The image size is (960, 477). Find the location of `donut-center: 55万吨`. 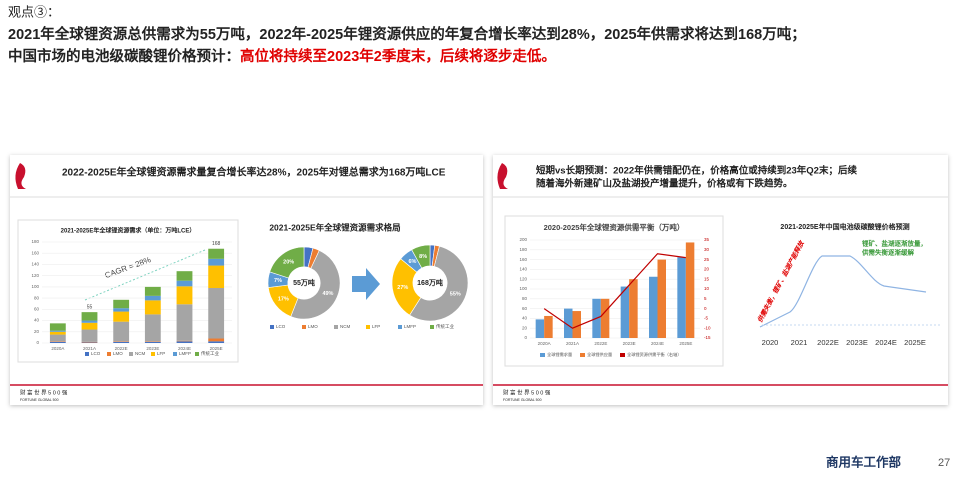

donut-center: 55万吨 is located at coordinates (304, 282).